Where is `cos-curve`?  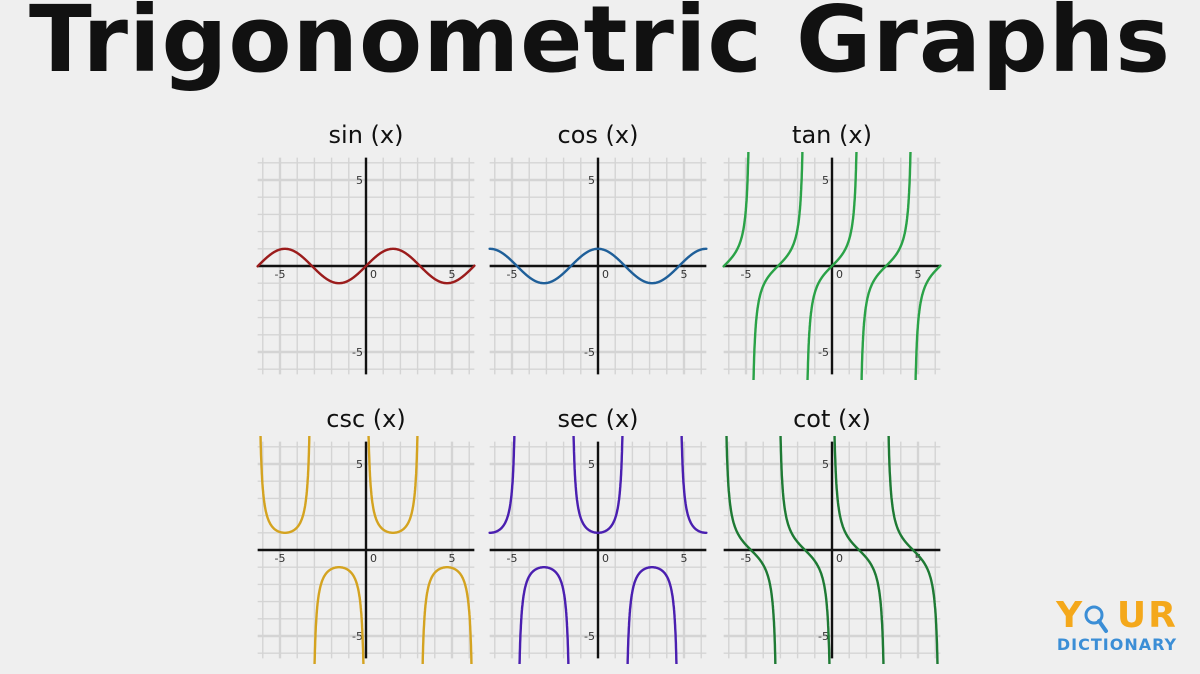
cos-curve is located at coordinates (598, 266).